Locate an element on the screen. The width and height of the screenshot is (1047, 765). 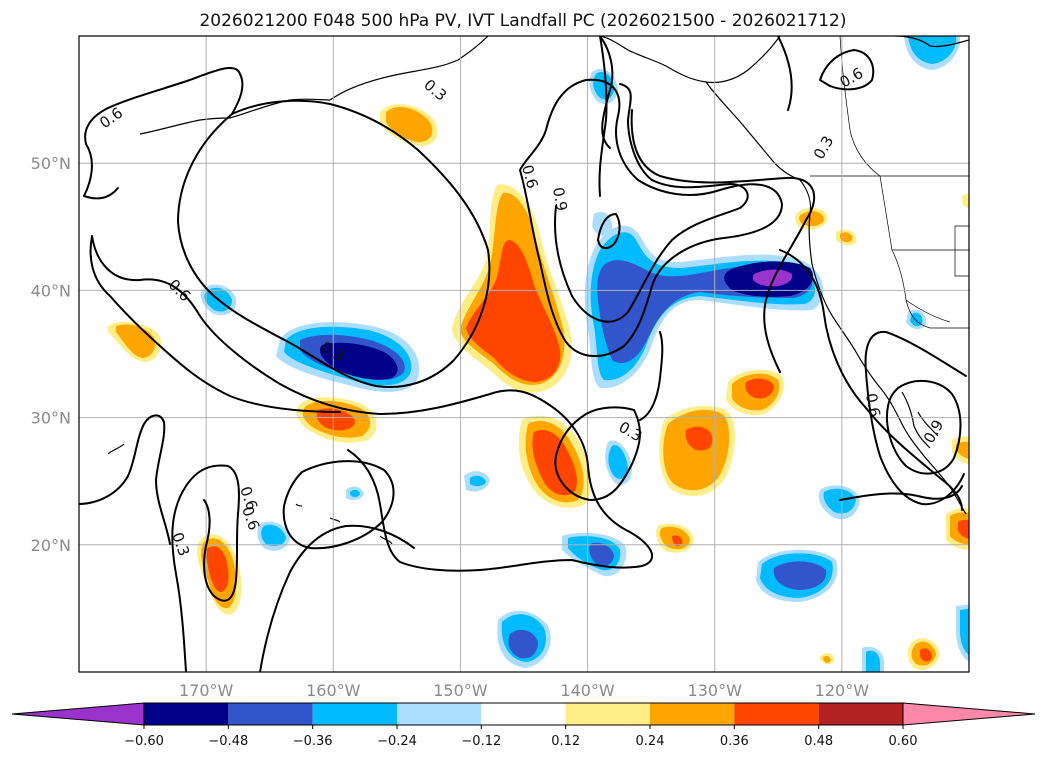
colorbar-extend-min is located at coordinates (78, 714).